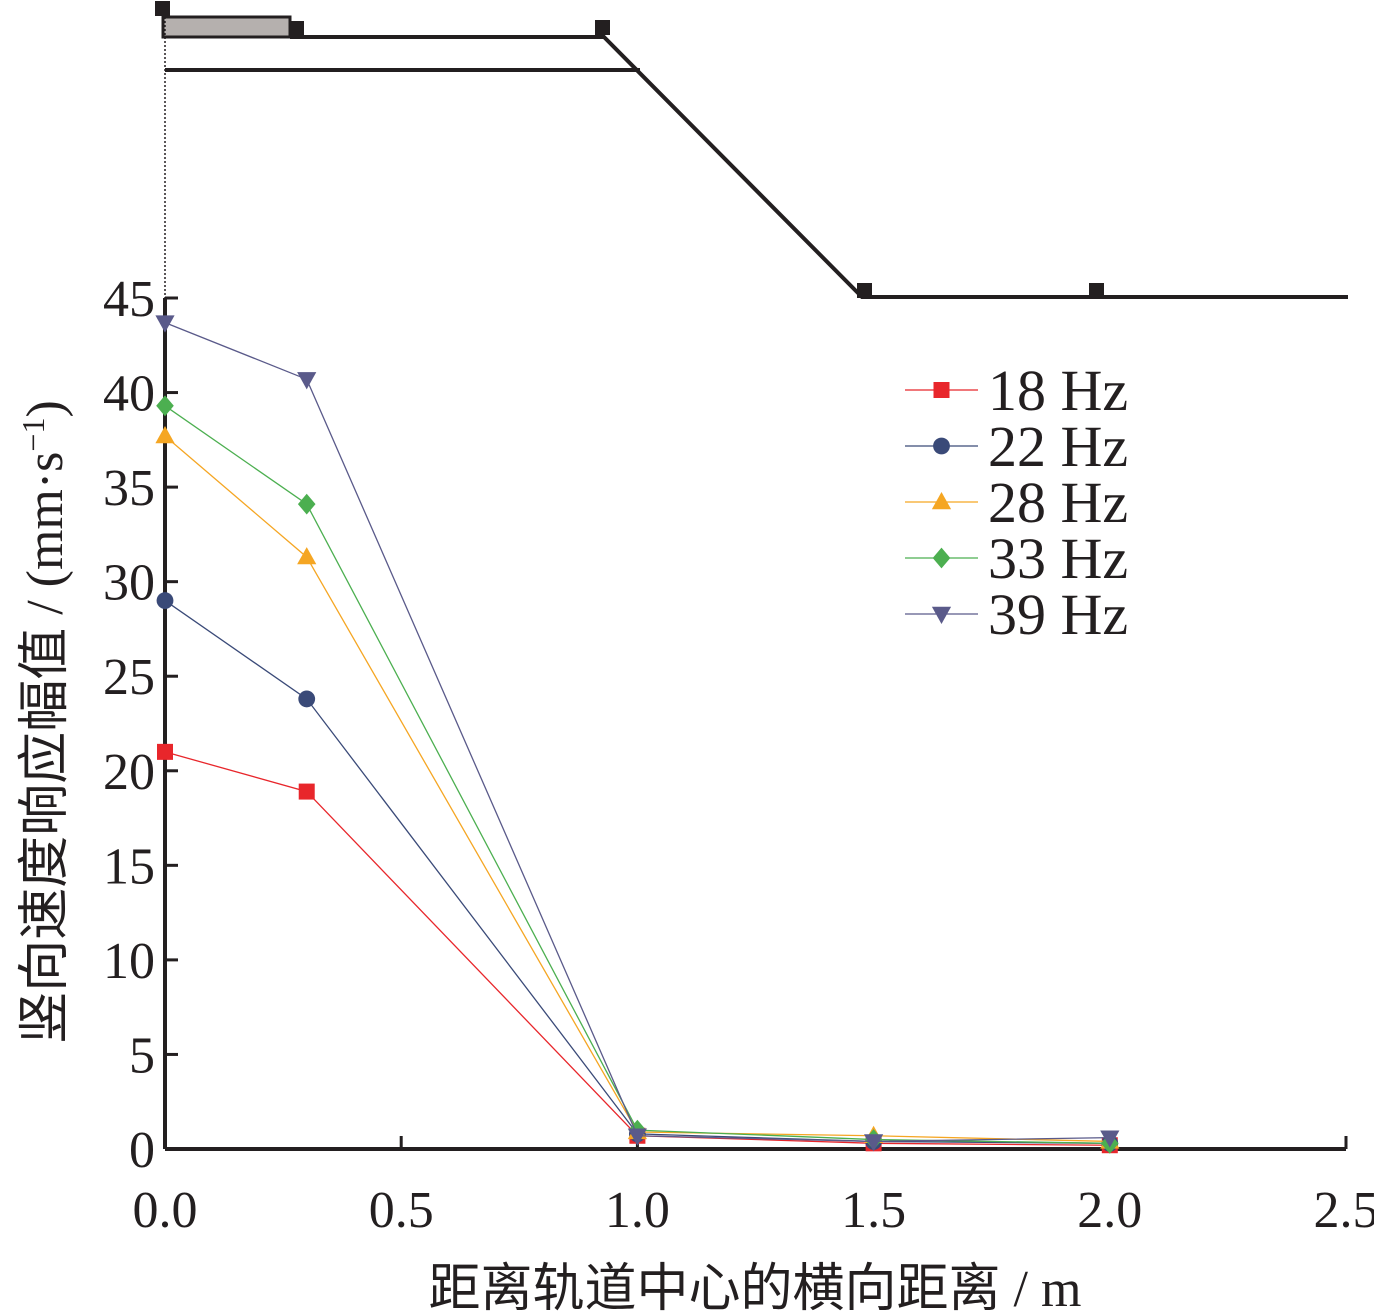  Describe the element at coordinates (129, 866) in the screenshot. I see `y-tick-label: 15` at that location.